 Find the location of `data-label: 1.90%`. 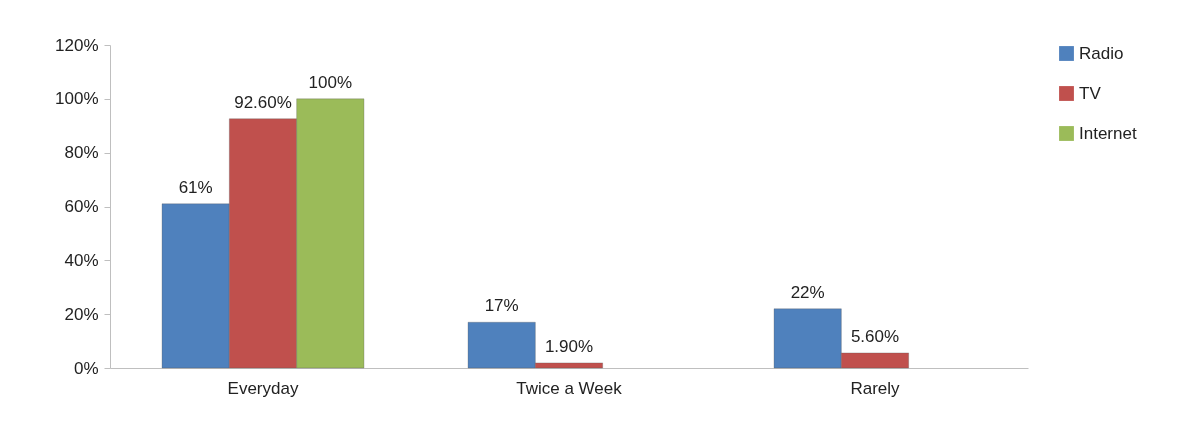

data-label: 1.90% is located at coordinates (569, 346).